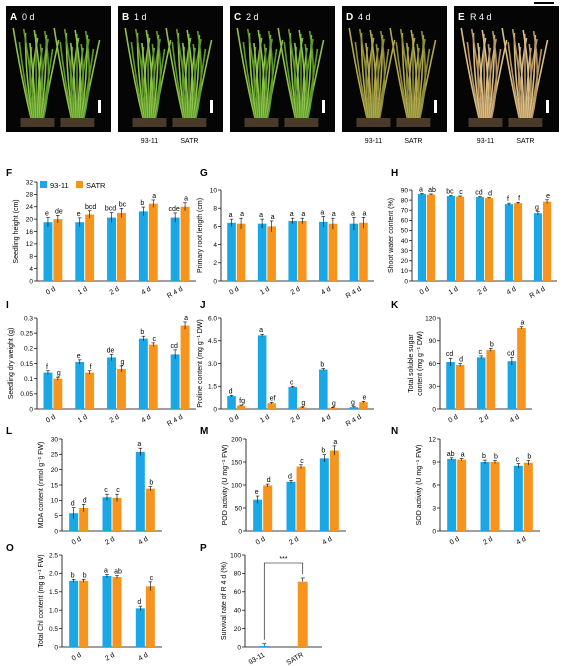 This screenshot has width=563, height=666. Describe the element at coordinates (544, 3) in the screenshot. I see `scale-marker` at that location.